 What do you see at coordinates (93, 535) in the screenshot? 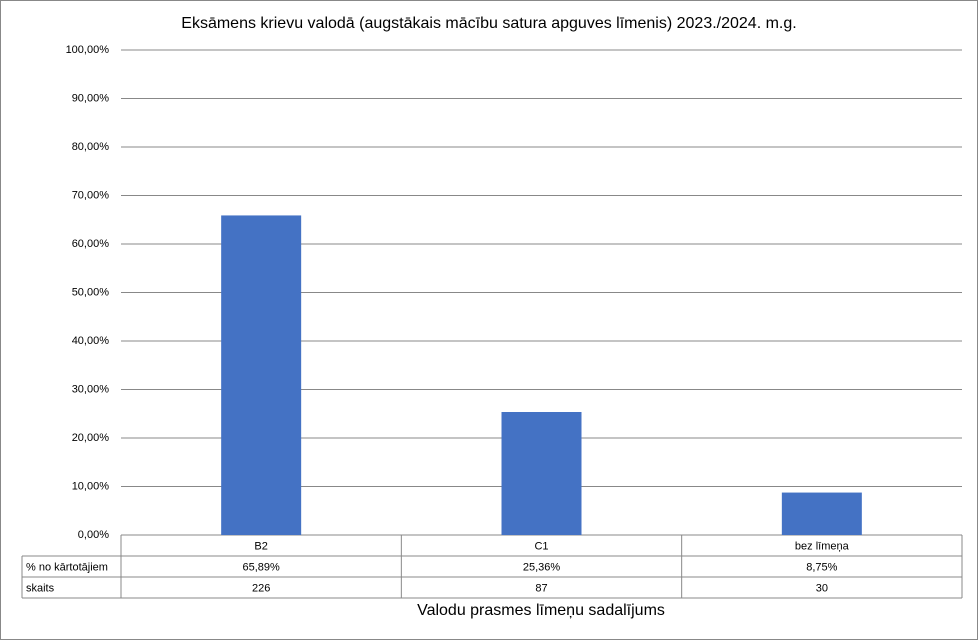
I see `y-tick-label: 0,00%` at bounding box center [93, 535].